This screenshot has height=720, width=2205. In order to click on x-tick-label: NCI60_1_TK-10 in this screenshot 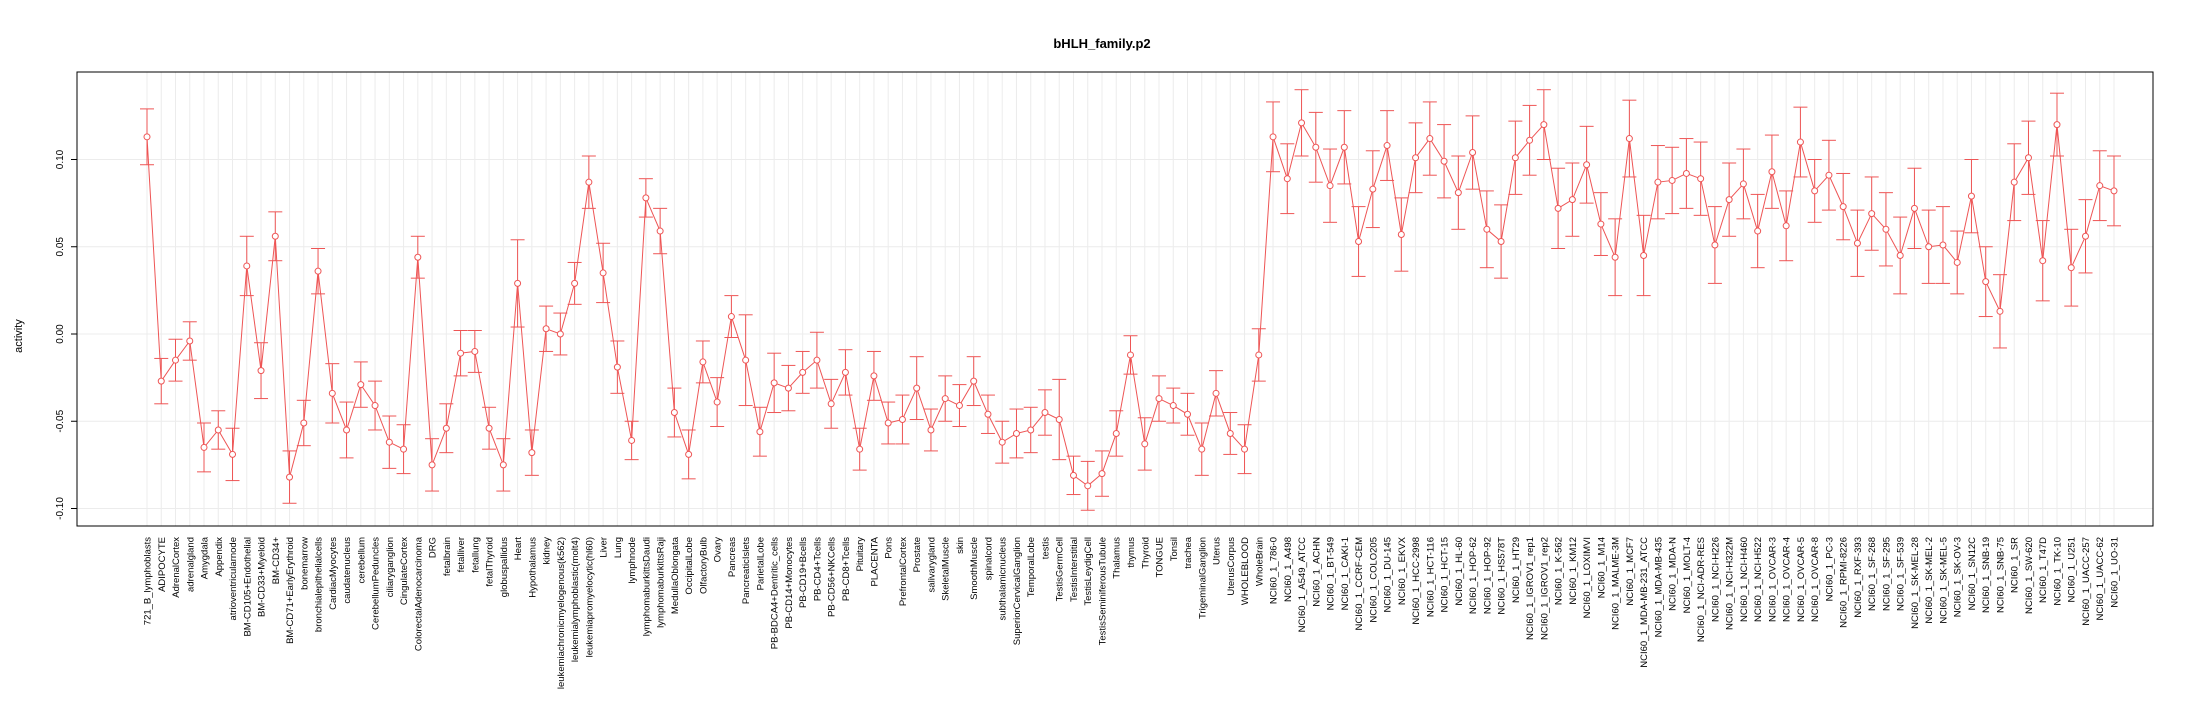, I will do `click(2057, 571)`.